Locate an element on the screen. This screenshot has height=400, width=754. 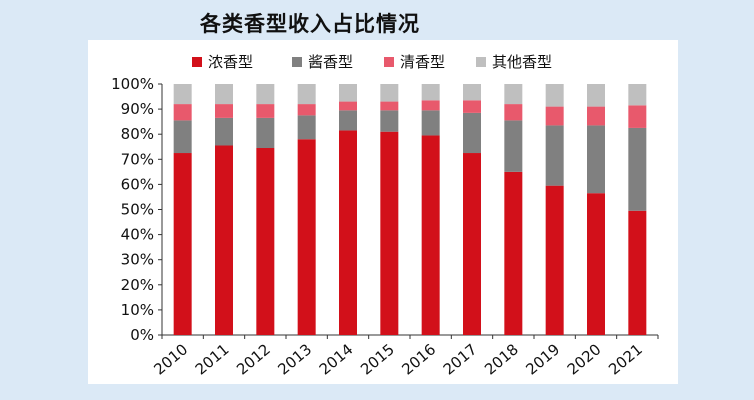
y-tick-label: 60% is located at coordinates (137, 184).